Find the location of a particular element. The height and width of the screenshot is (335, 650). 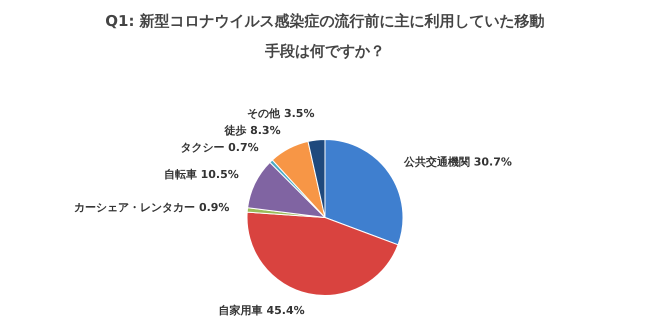

slice-label: 自転車 10.5% is located at coordinates (201, 175).